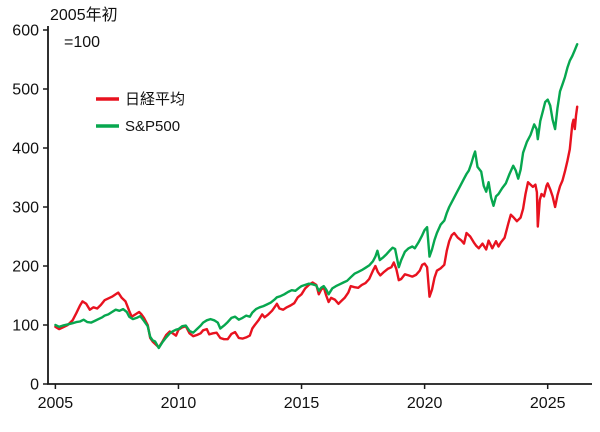 This screenshot has width=600, height=432. I want to click on legend-item-nikkei: 日経平均, so click(140, 99).